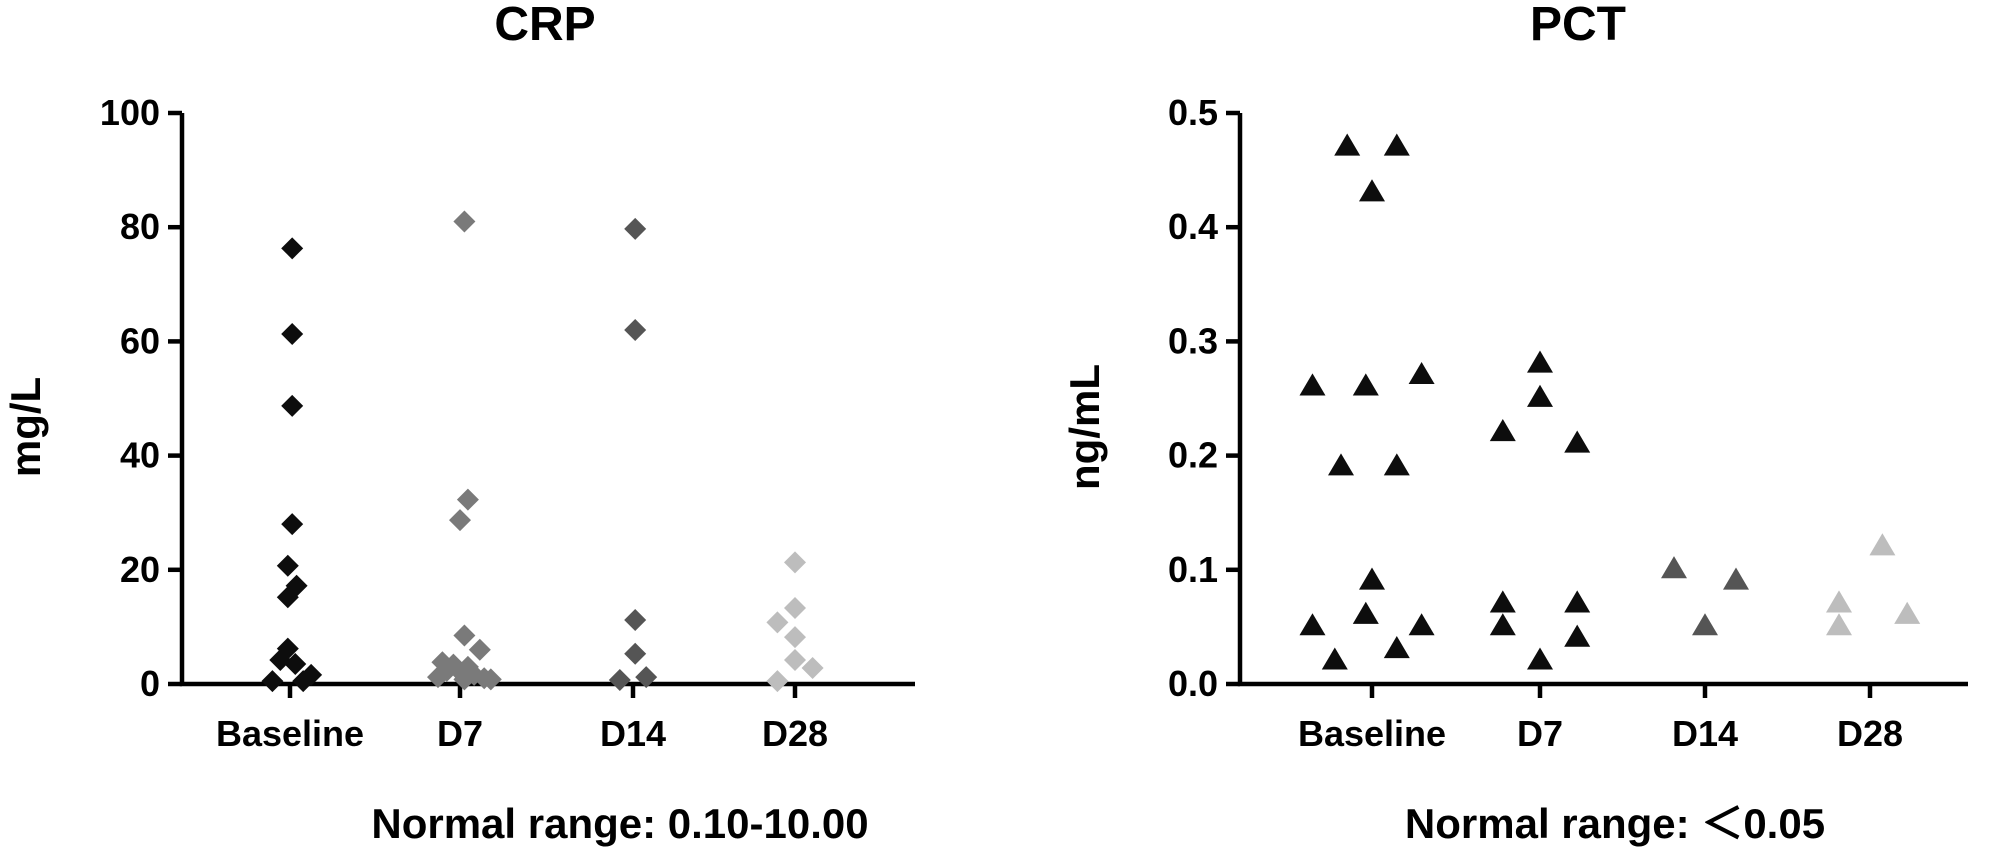 The width and height of the screenshot is (1993, 853). I want to click on crp-x-tick-label: D7, so click(460, 733).